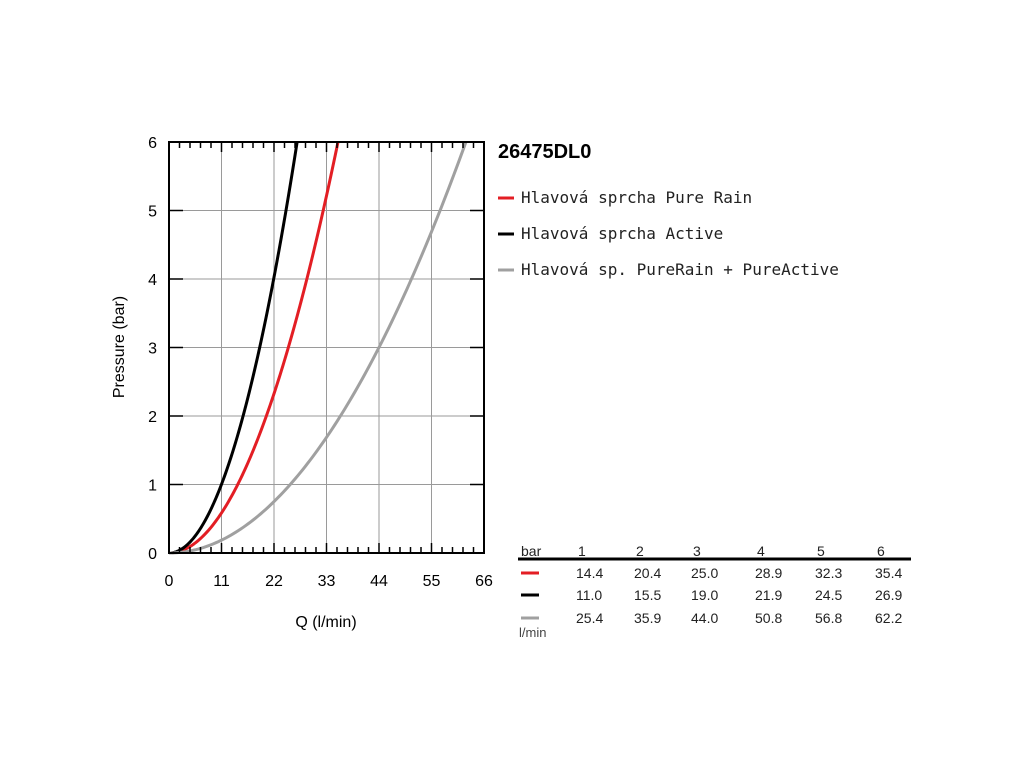 The height and width of the screenshot is (768, 1024). Describe the element at coordinates (152, 143) in the screenshot. I see `y-tick-label: 6` at that location.